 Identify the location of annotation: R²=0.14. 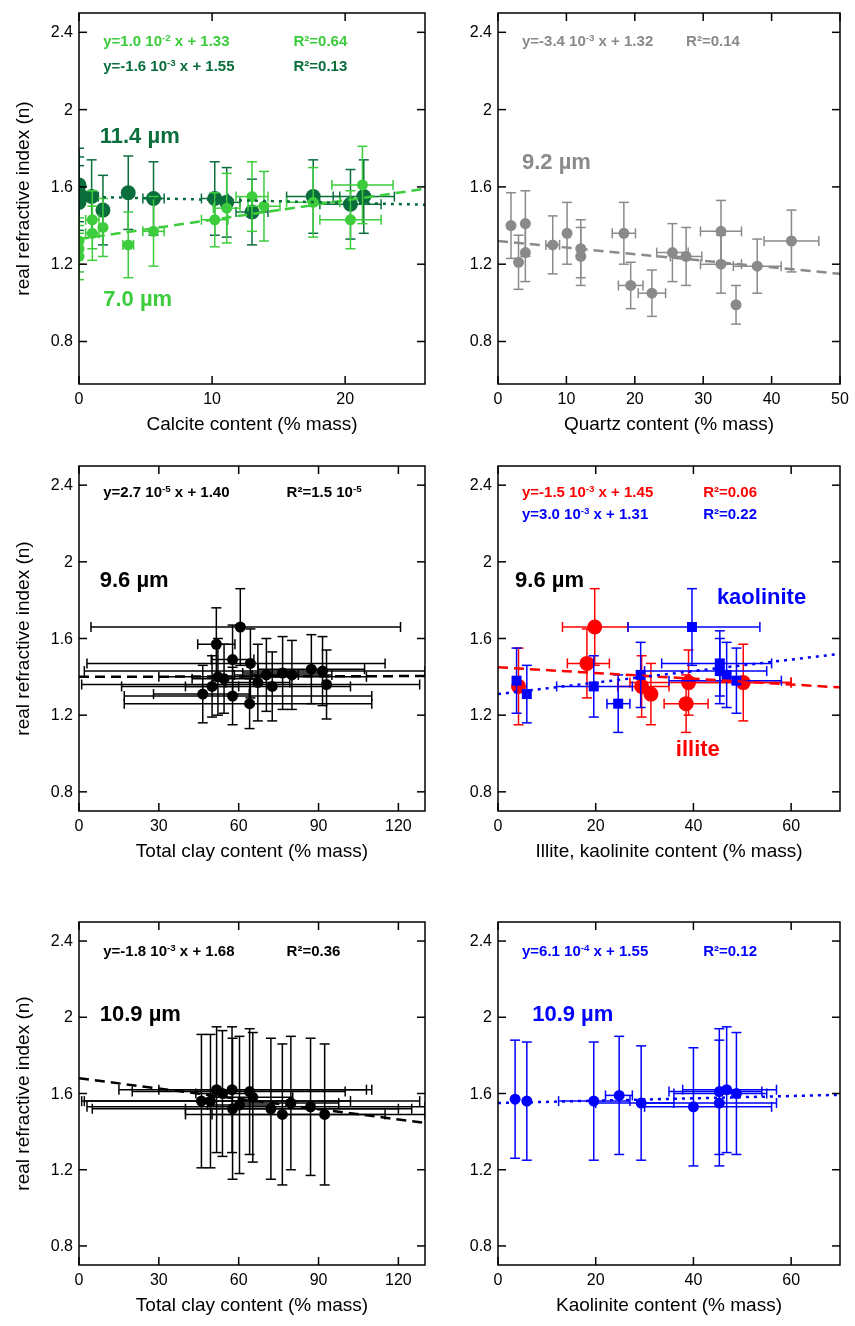
(713, 41).